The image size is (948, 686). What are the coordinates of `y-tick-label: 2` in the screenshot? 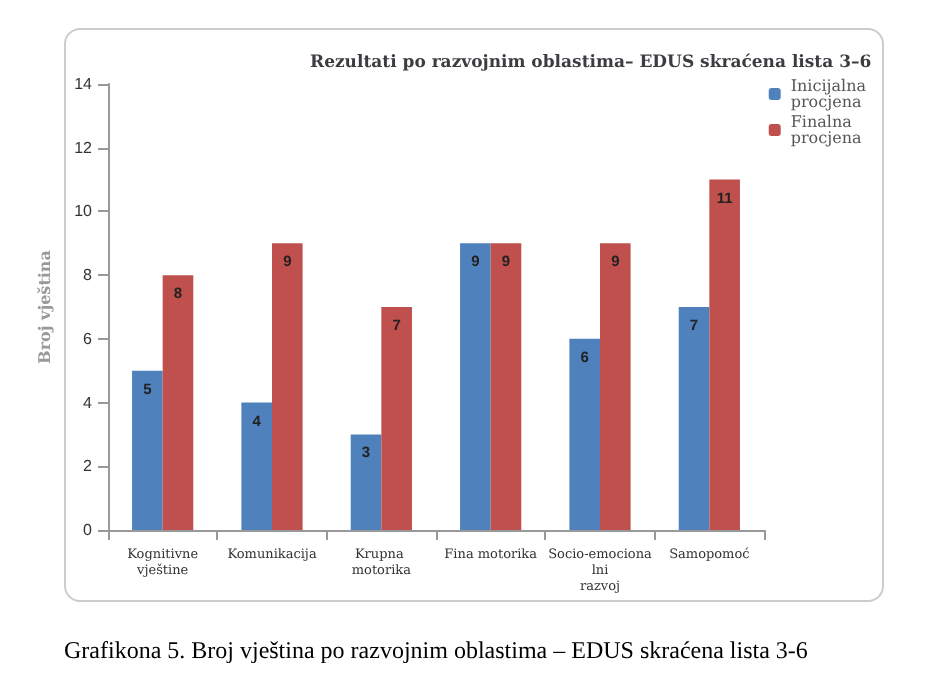 It's located at (88, 466).